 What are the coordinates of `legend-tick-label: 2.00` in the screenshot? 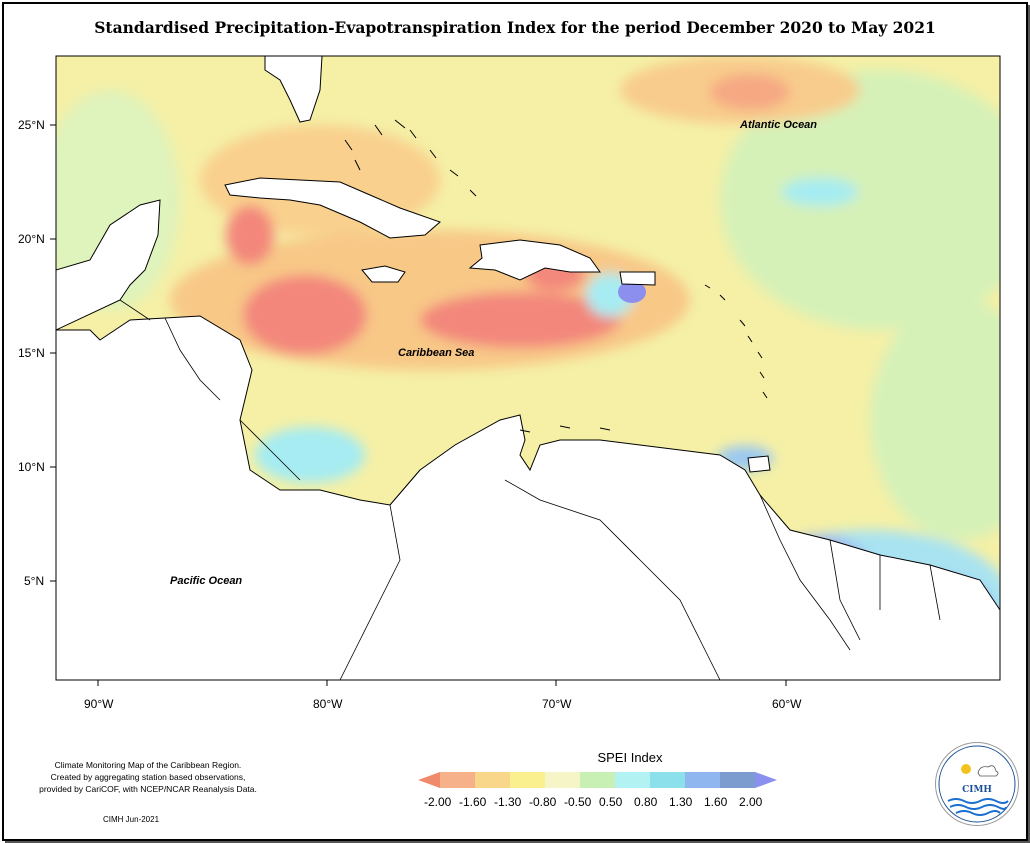 It's located at (751, 802).